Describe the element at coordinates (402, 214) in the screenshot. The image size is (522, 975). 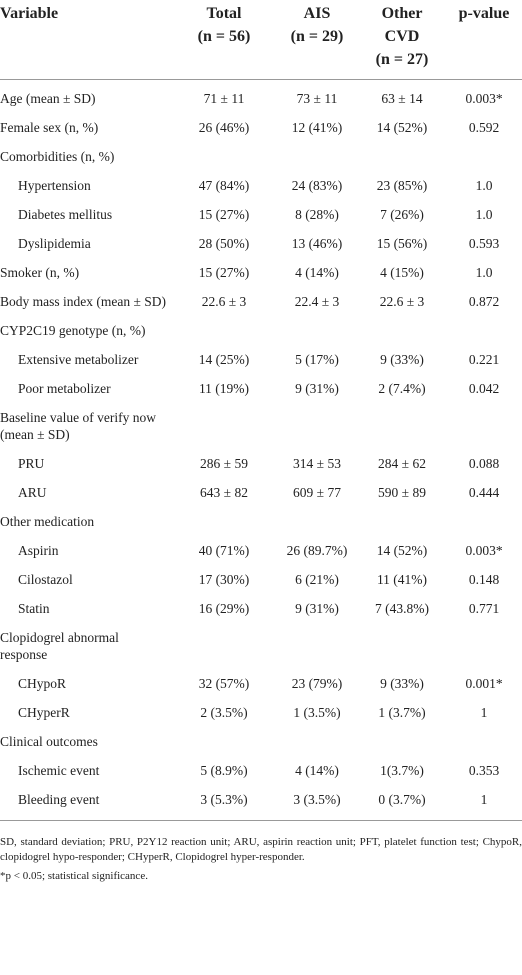
I see `cell: 7 (26%)` at that location.